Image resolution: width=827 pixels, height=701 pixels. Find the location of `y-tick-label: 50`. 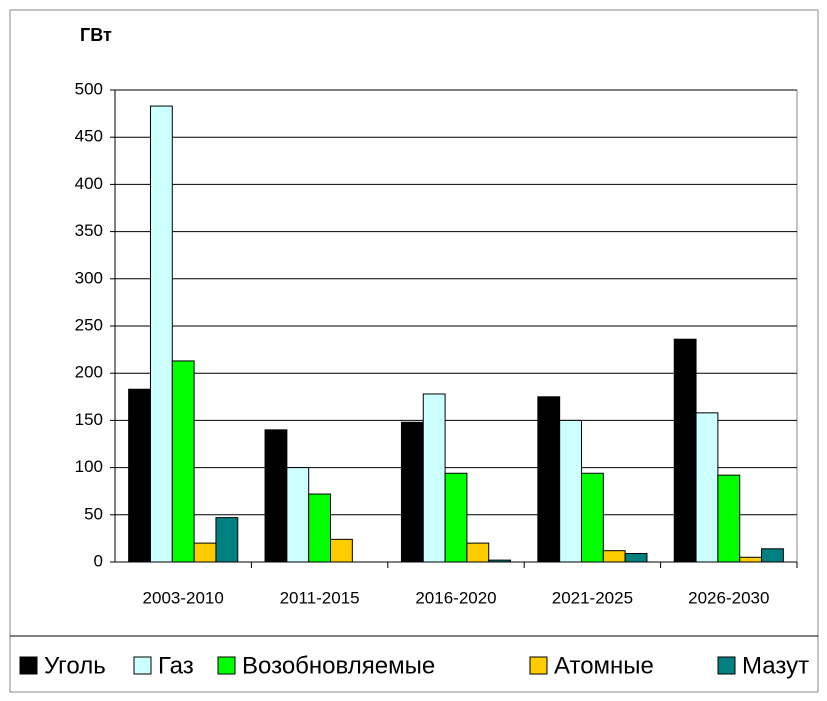

y-tick-label: 50 is located at coordinates (93, 513).